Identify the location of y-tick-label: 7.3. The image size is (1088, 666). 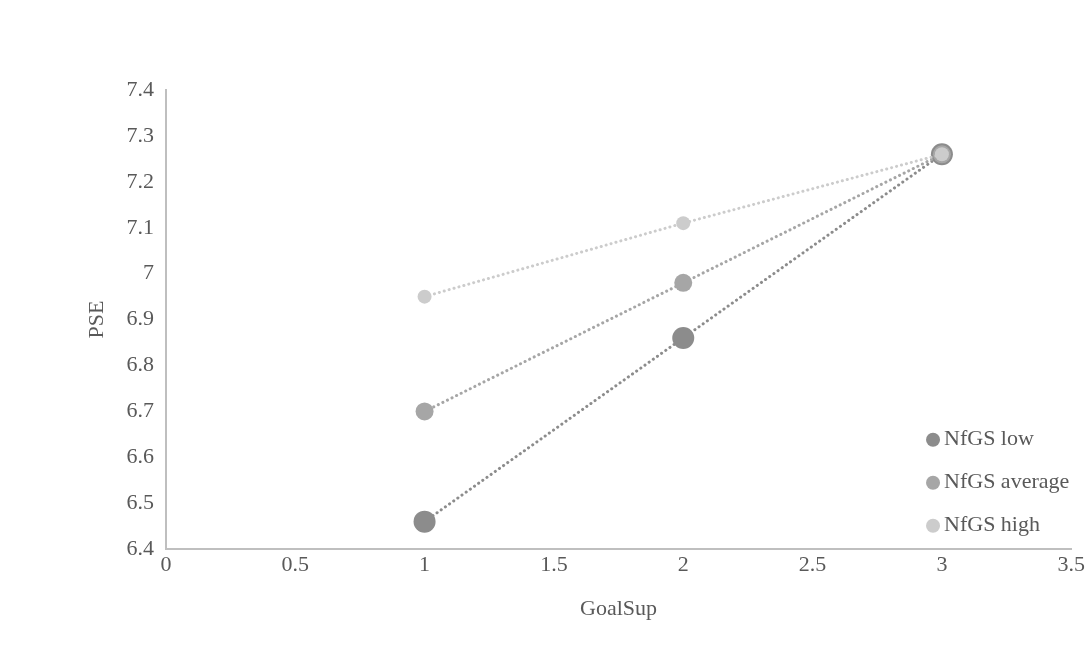
(140, 134).